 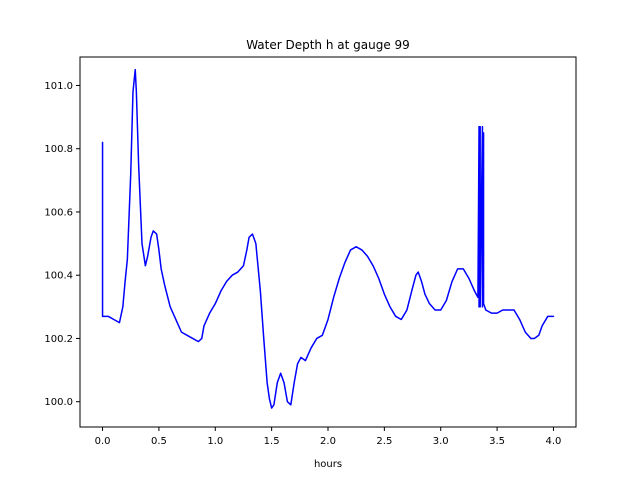 I want to click on chart-title: Water Depth h at gauge 99, so click(x=328, y=45).